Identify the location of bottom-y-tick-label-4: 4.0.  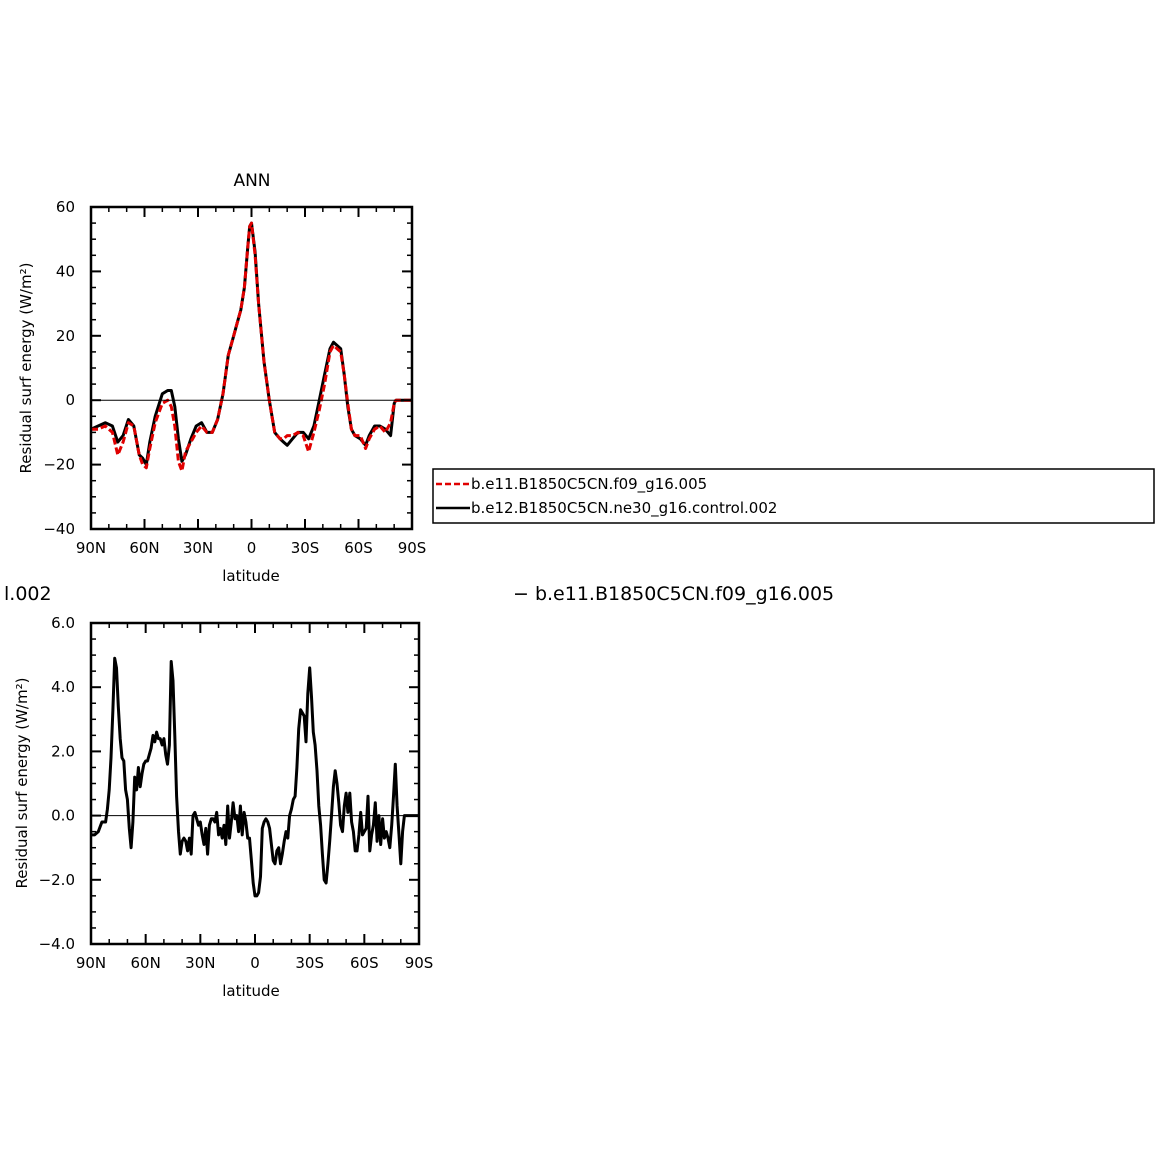
(63, 687).